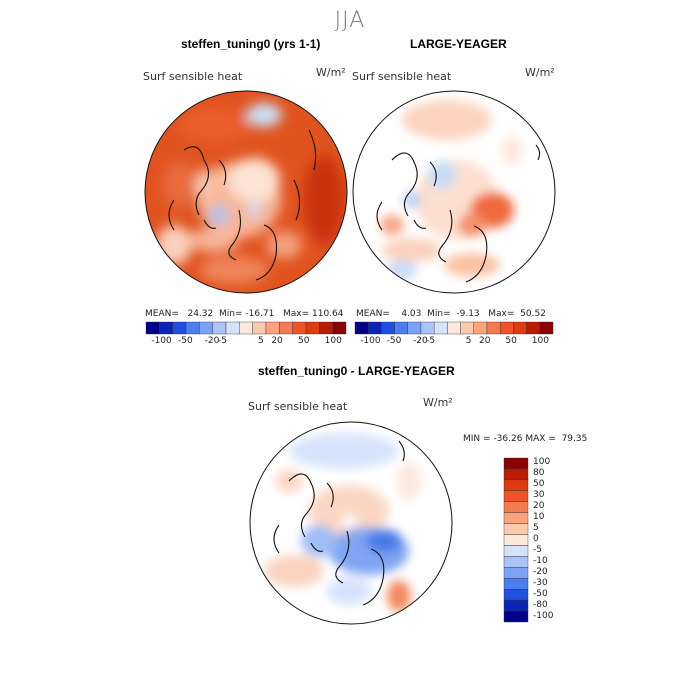  What do you see at coordinates (451, 314) in the screenshot?
I see `panel-stats-control: MEAN= 4.03 Min= -9.13 Max= 50.52` at bounding box center [451, 314].